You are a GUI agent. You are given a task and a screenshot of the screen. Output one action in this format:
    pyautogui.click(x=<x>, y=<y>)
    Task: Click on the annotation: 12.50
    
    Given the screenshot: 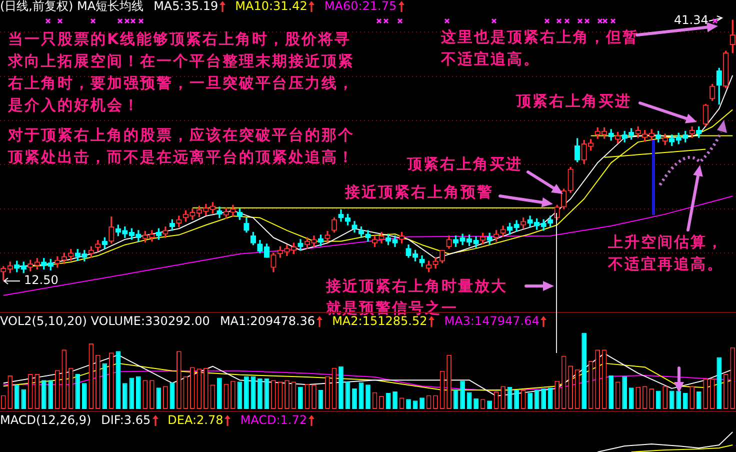 What is the action you would take?
    pyautogui.click(x=41, y=280)
    